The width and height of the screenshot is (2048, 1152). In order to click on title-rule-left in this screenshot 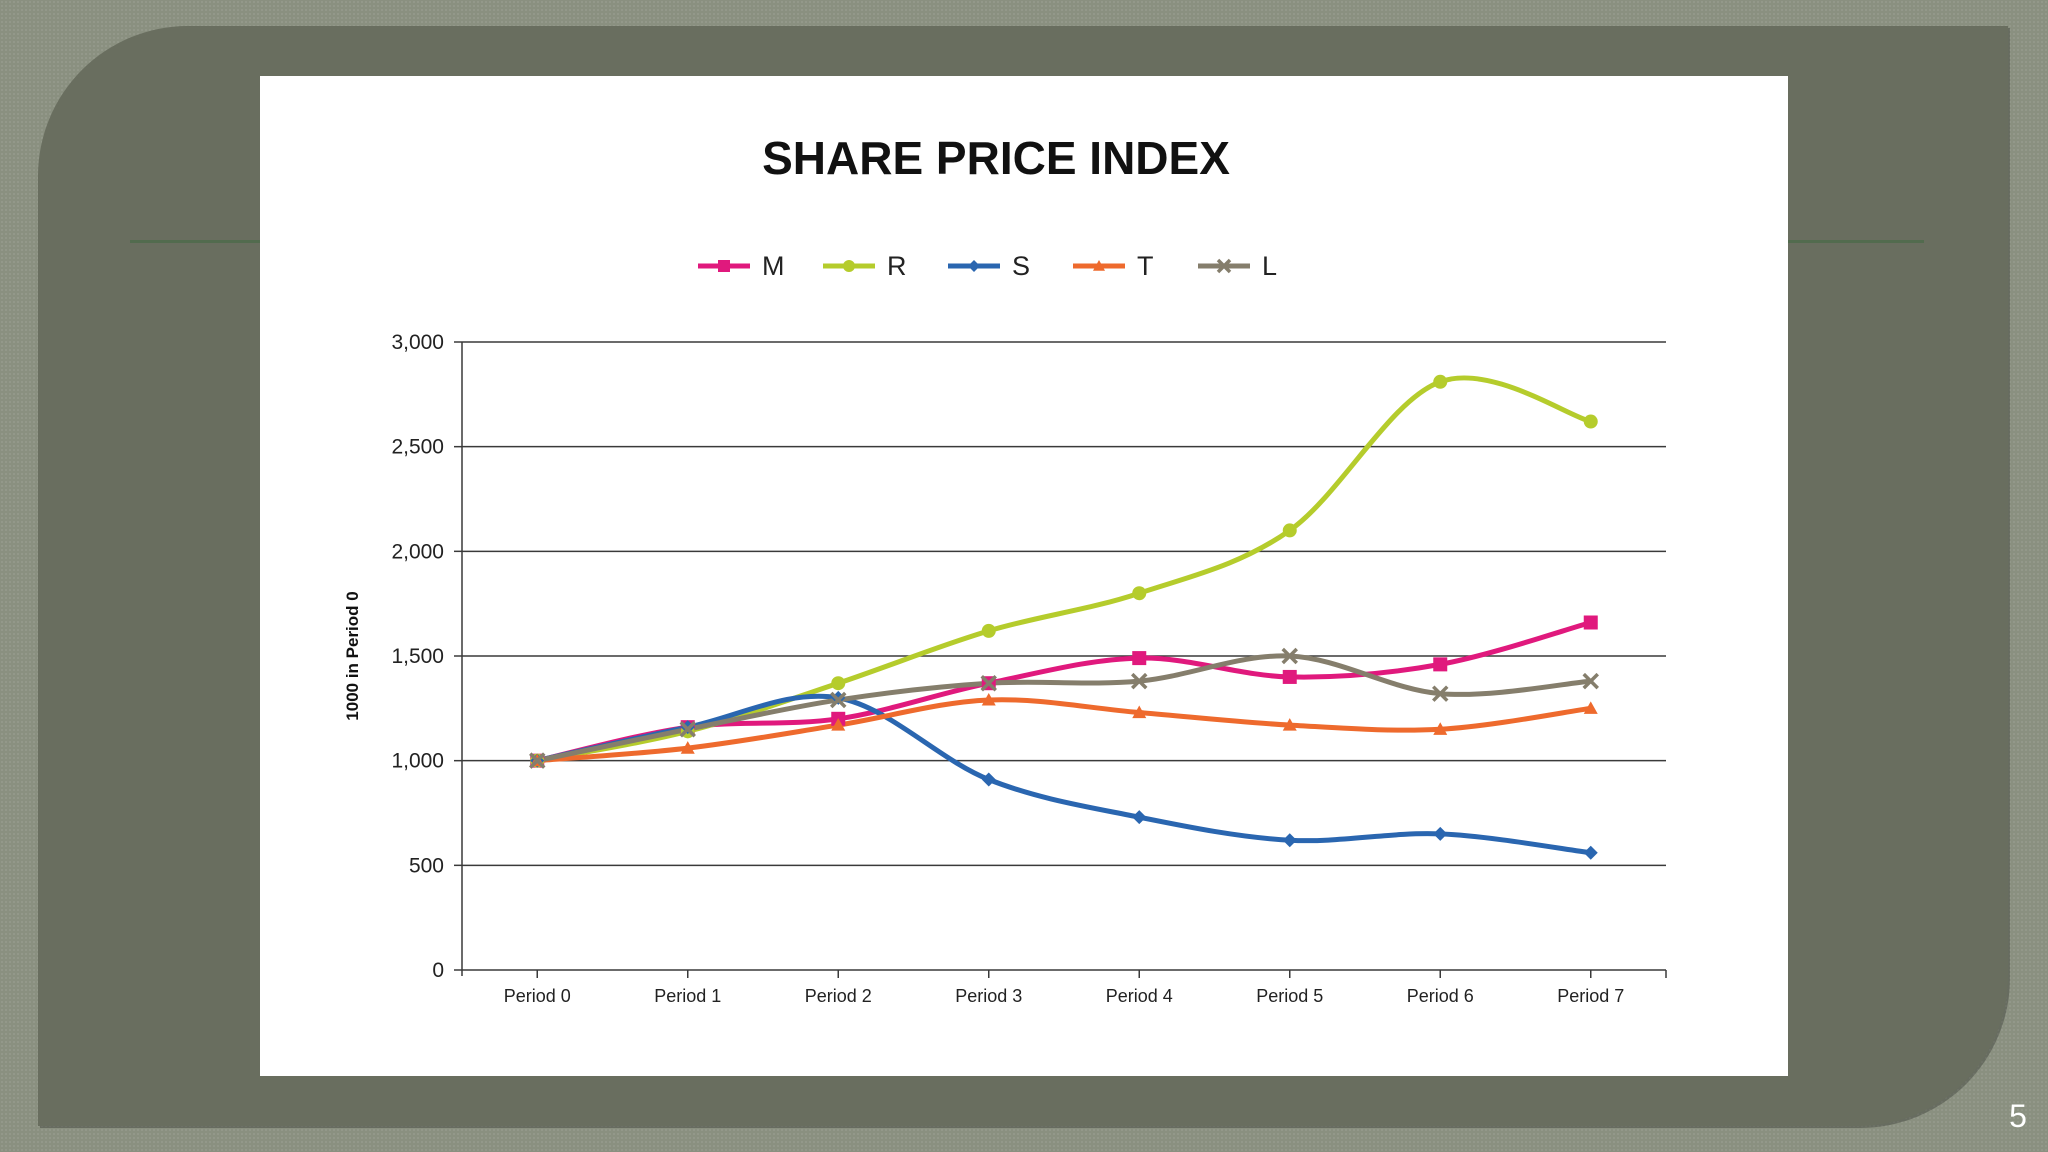, I will do `click(195, 241)`.